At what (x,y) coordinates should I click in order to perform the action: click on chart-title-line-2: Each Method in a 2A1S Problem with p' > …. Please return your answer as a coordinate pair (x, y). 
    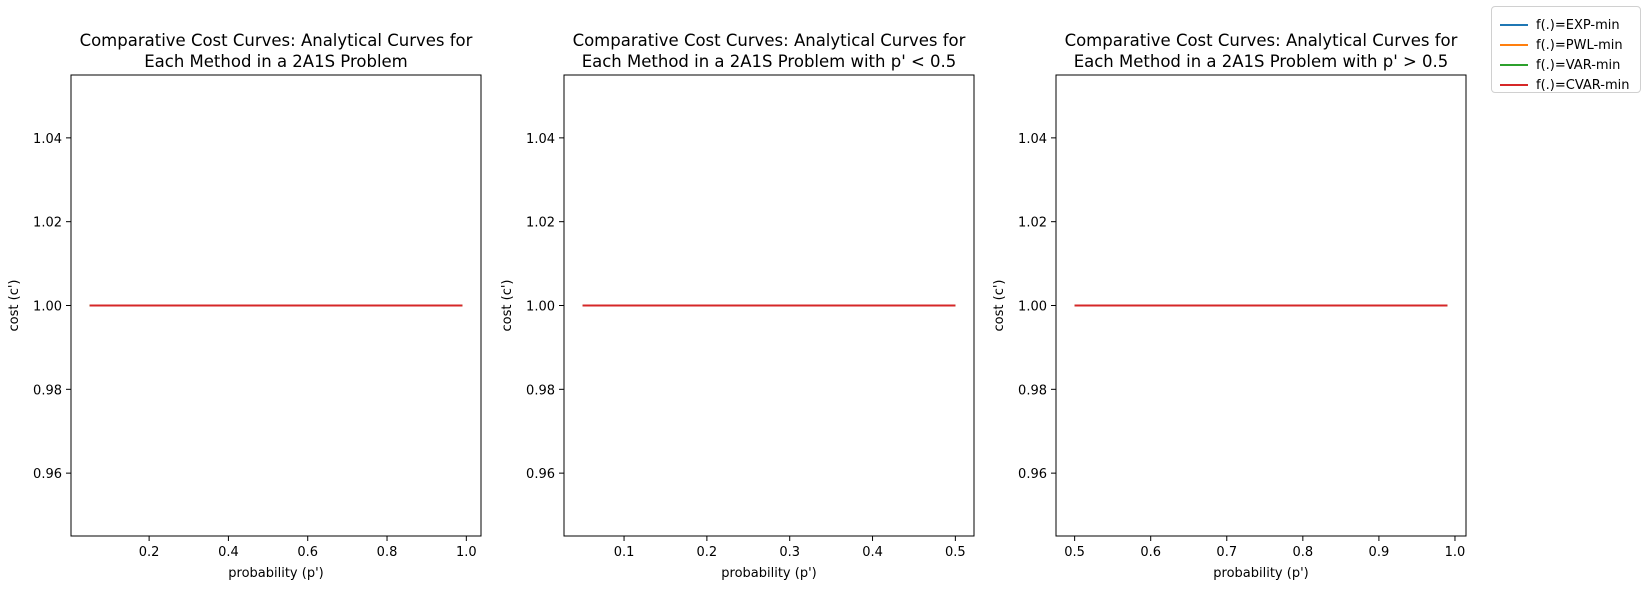
    Looking at the image, I should click on (1261, 61).